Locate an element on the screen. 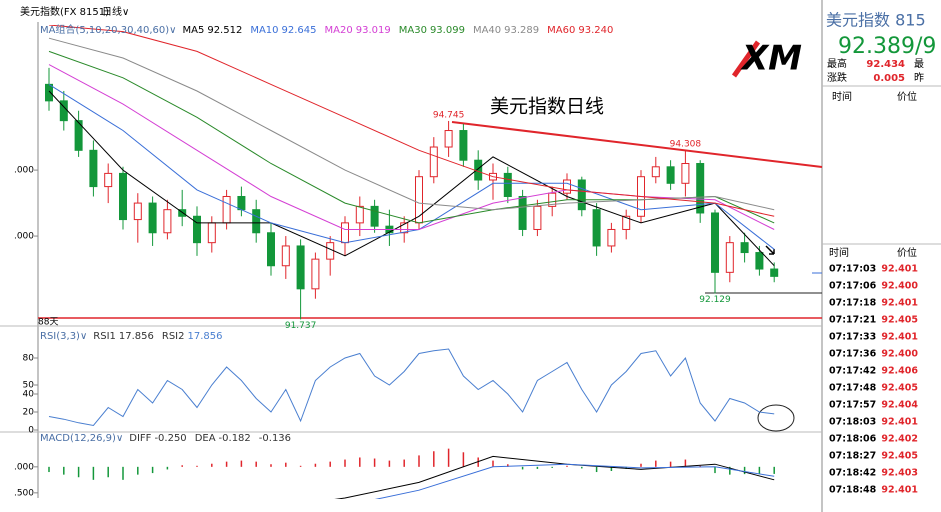 This screenshot has width=941, height=512. legend-entry: 93.019 is located at coordinates (373, 30).